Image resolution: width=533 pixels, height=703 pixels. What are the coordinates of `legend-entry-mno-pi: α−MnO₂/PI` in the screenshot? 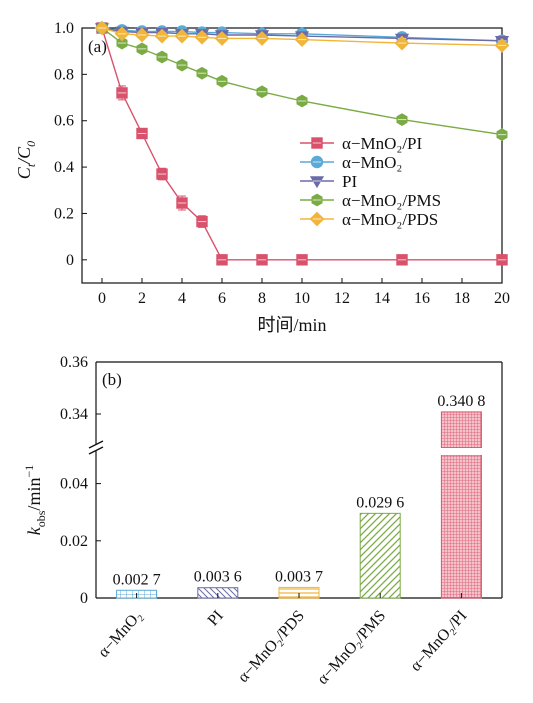 It's located at (361, 143).